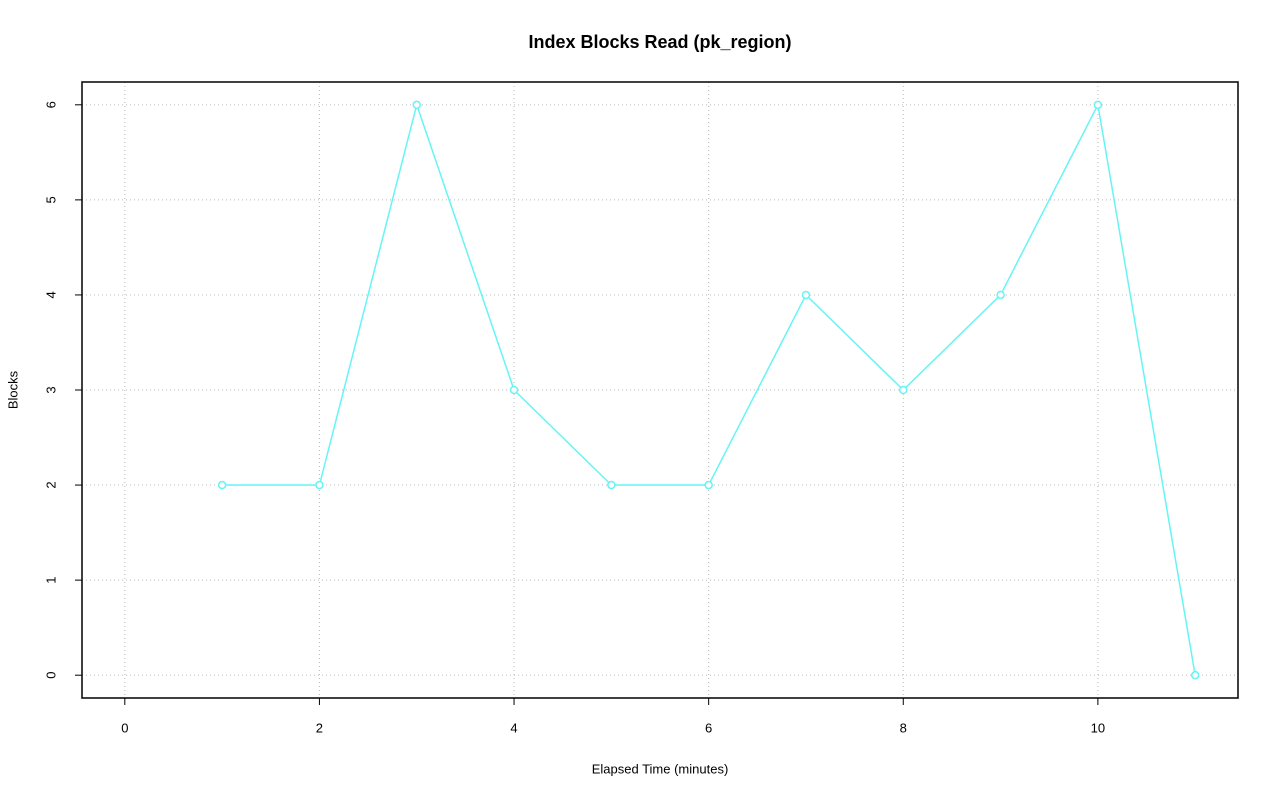  What do you see at coordinates (1098, 727) in the screenshot?
I see `x-tick-label: 10` at bounding box center [1098, 727].